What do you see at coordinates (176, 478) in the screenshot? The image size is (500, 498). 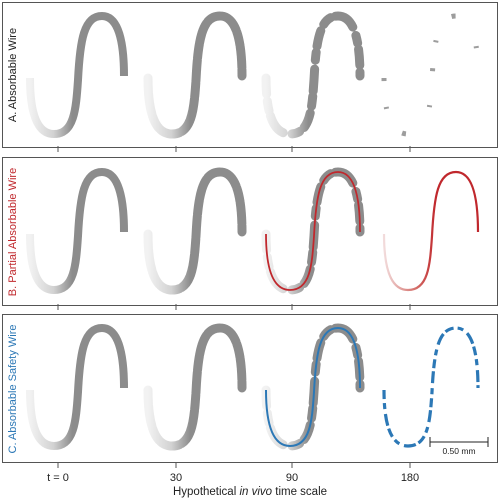 I see `tick-label-30: 30` at bounding box center [176, 478].